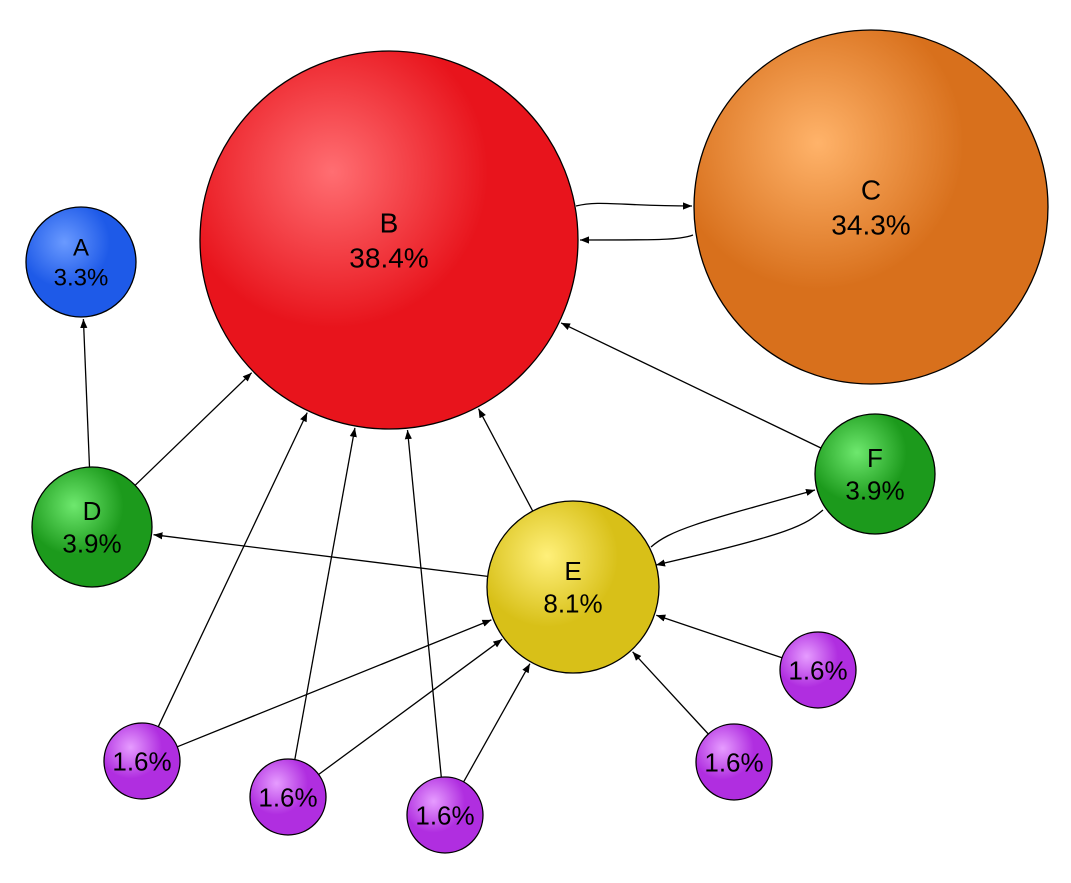 The height and width of the screenshot is (883, 1071). Describe the element at coordinates (870, 224) in the screenshot. I see `node-value: 34.3%` at that location.